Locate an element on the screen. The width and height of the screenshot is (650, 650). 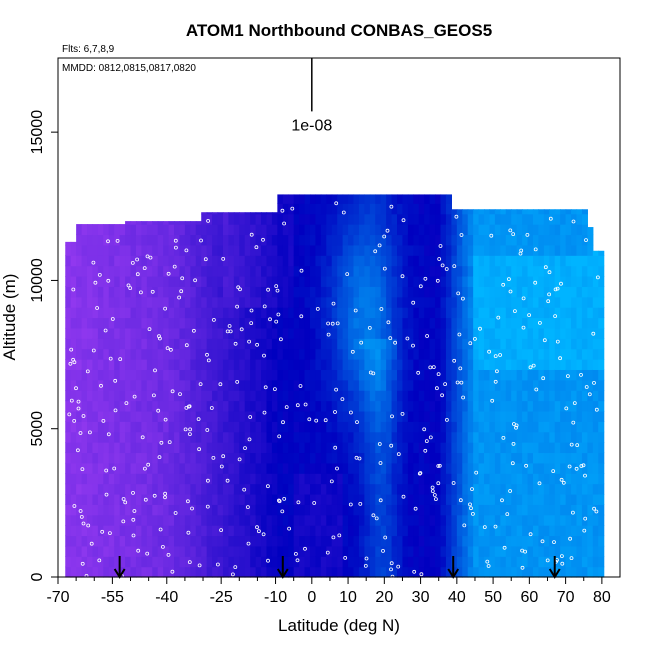
x-tick-label: -40 is located at coordinates (166, 597).